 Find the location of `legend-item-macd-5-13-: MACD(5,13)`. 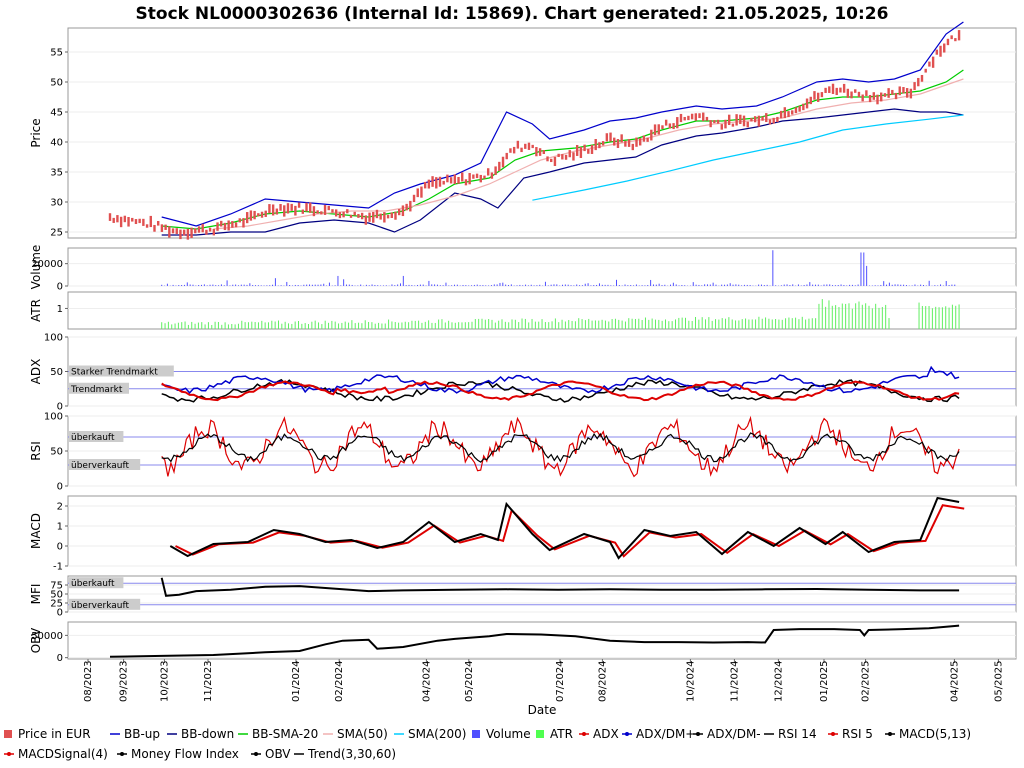

legend-item-macd-5-13-: MACD(5,13) is located at coordinates (928, 734).